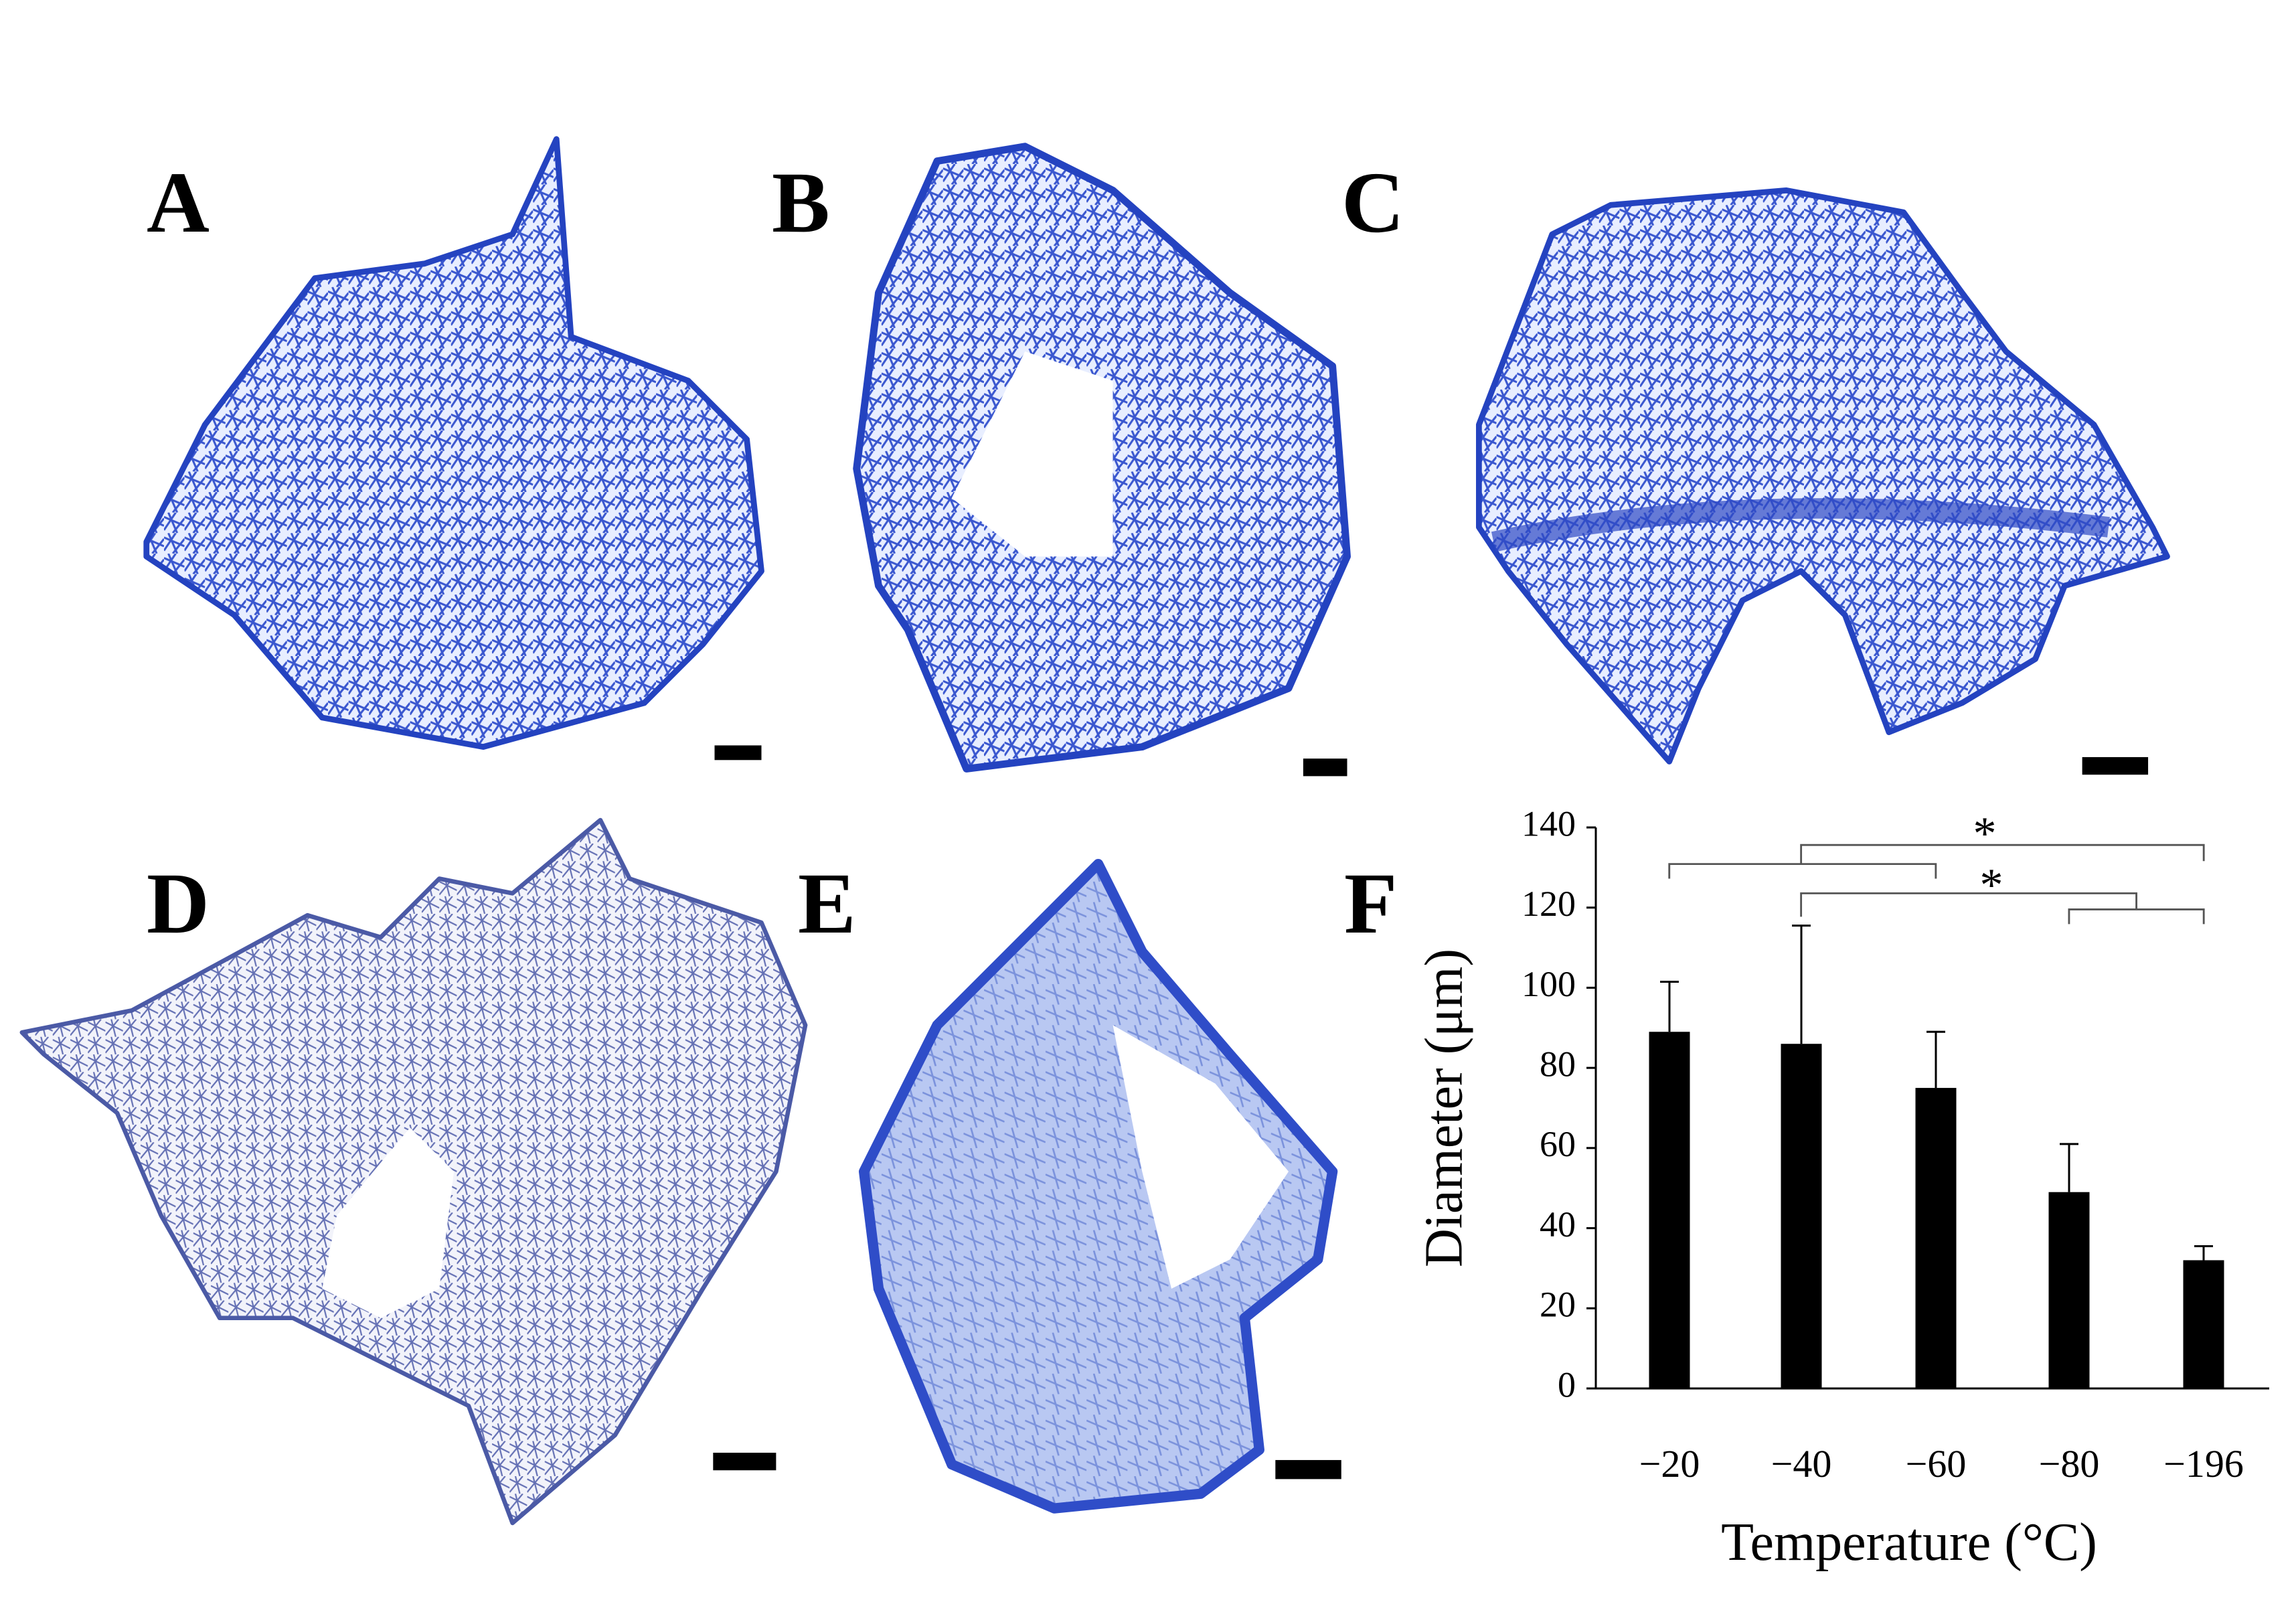 This screenshot has width=2296, height=1600. What do you see at coordinates (2069, 1464) in the screenshot?
I see `x-tick-label: −80` at bounding box center [2069, 1464].